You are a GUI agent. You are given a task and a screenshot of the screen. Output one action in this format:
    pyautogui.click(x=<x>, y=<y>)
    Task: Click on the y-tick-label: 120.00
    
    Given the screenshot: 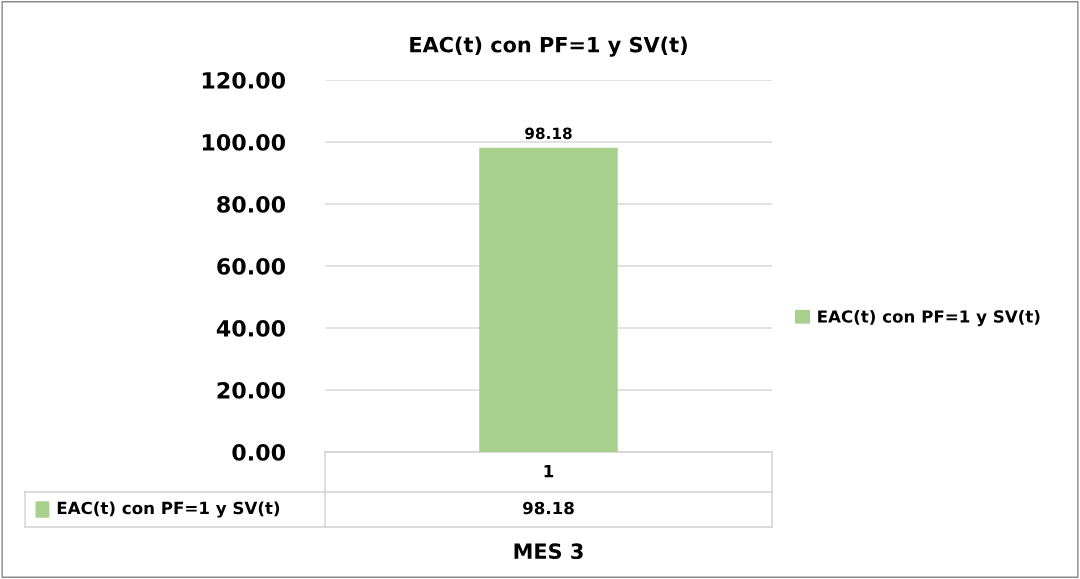 What is the action you would take?
    pyautogui.click(x=244, y=80)
    